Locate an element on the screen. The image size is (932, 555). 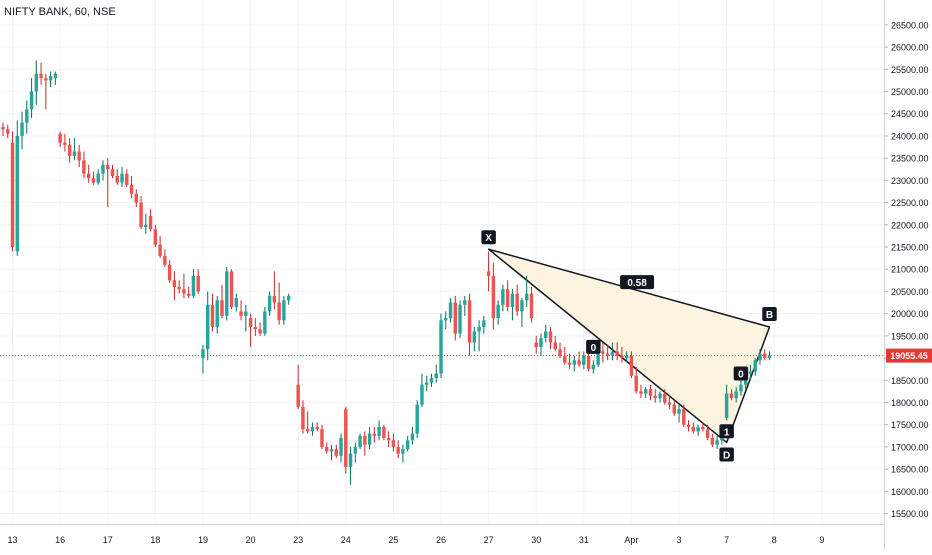
price-tick-label: 17500.00 is located at coordinates (910, 425).